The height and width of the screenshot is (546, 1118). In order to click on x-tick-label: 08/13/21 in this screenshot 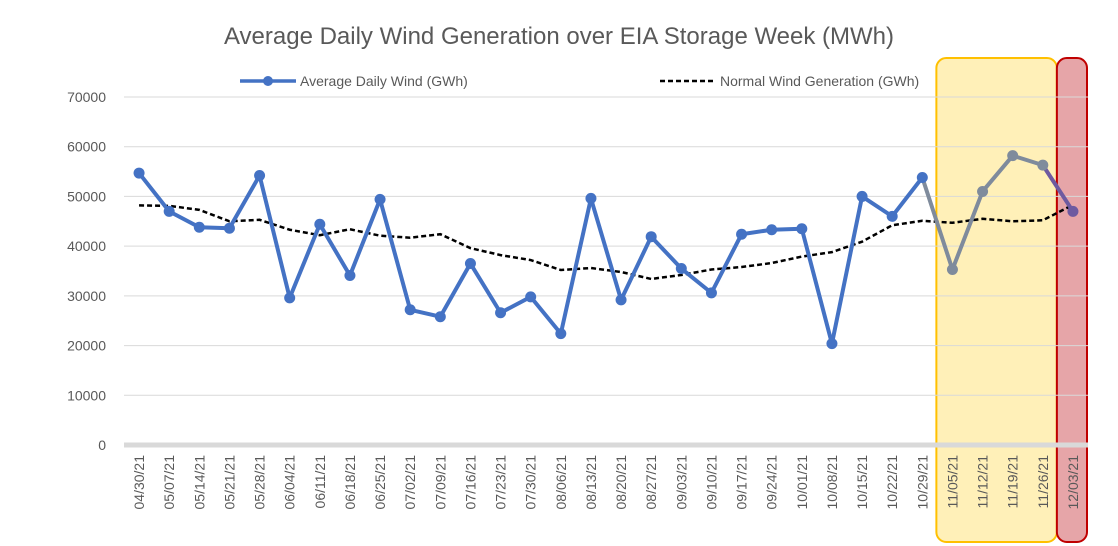, I will do `click(591, 482)`.